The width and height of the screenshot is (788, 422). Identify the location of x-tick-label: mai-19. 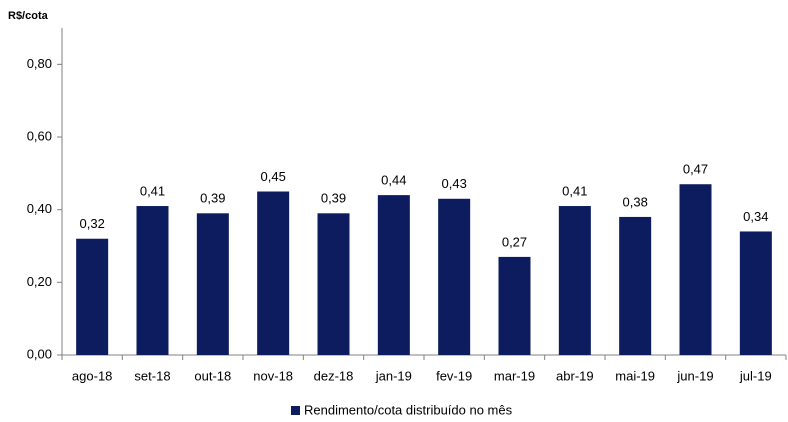
(635, 375).